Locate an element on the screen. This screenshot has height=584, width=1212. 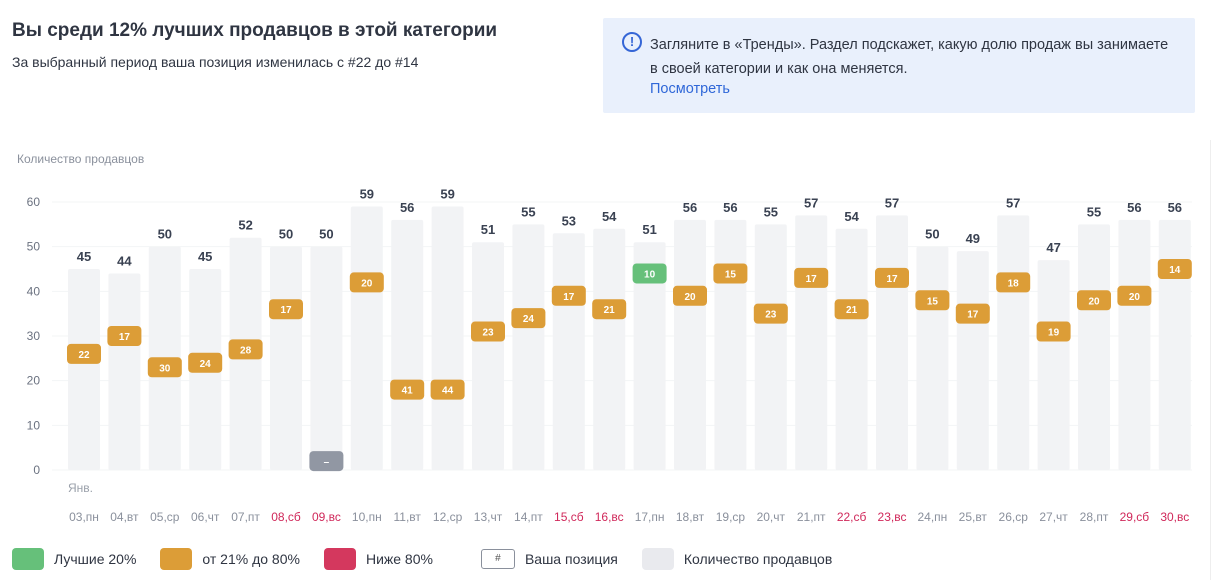
position-badge-label: 19 is located at coordinates (1054, 333).